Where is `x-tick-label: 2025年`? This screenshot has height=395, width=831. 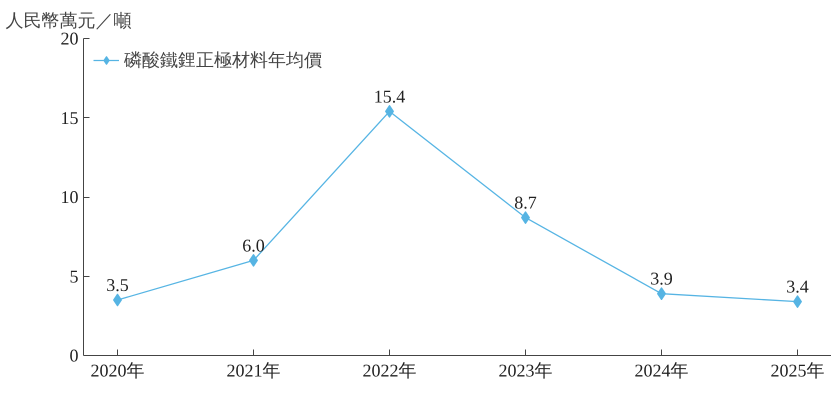
x-tick-label: 2025年 is located at coordinates (797, 370).